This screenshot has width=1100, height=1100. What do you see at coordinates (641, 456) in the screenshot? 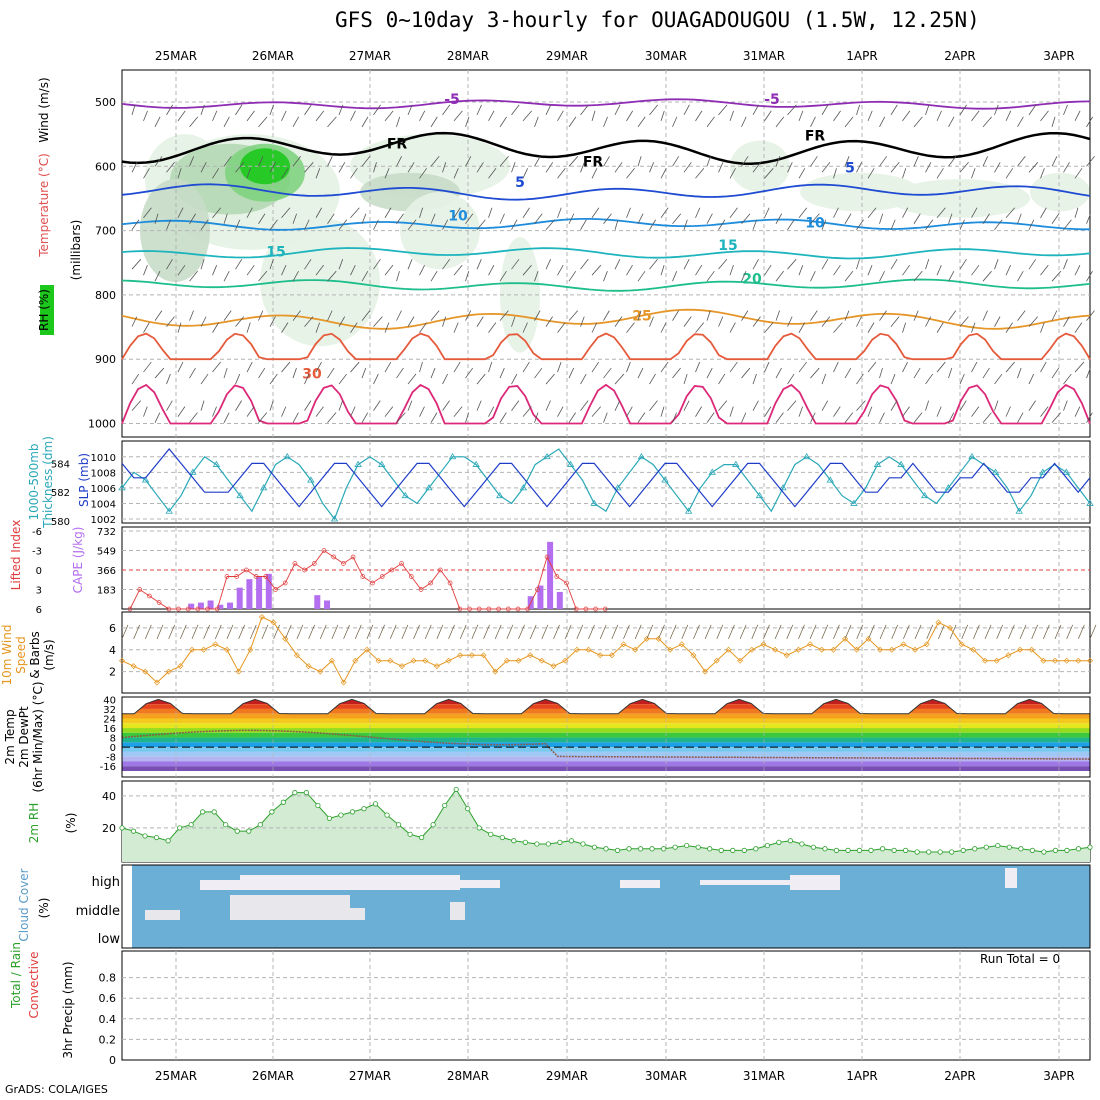
I see `slp-point` at bounding box center [641, 456].